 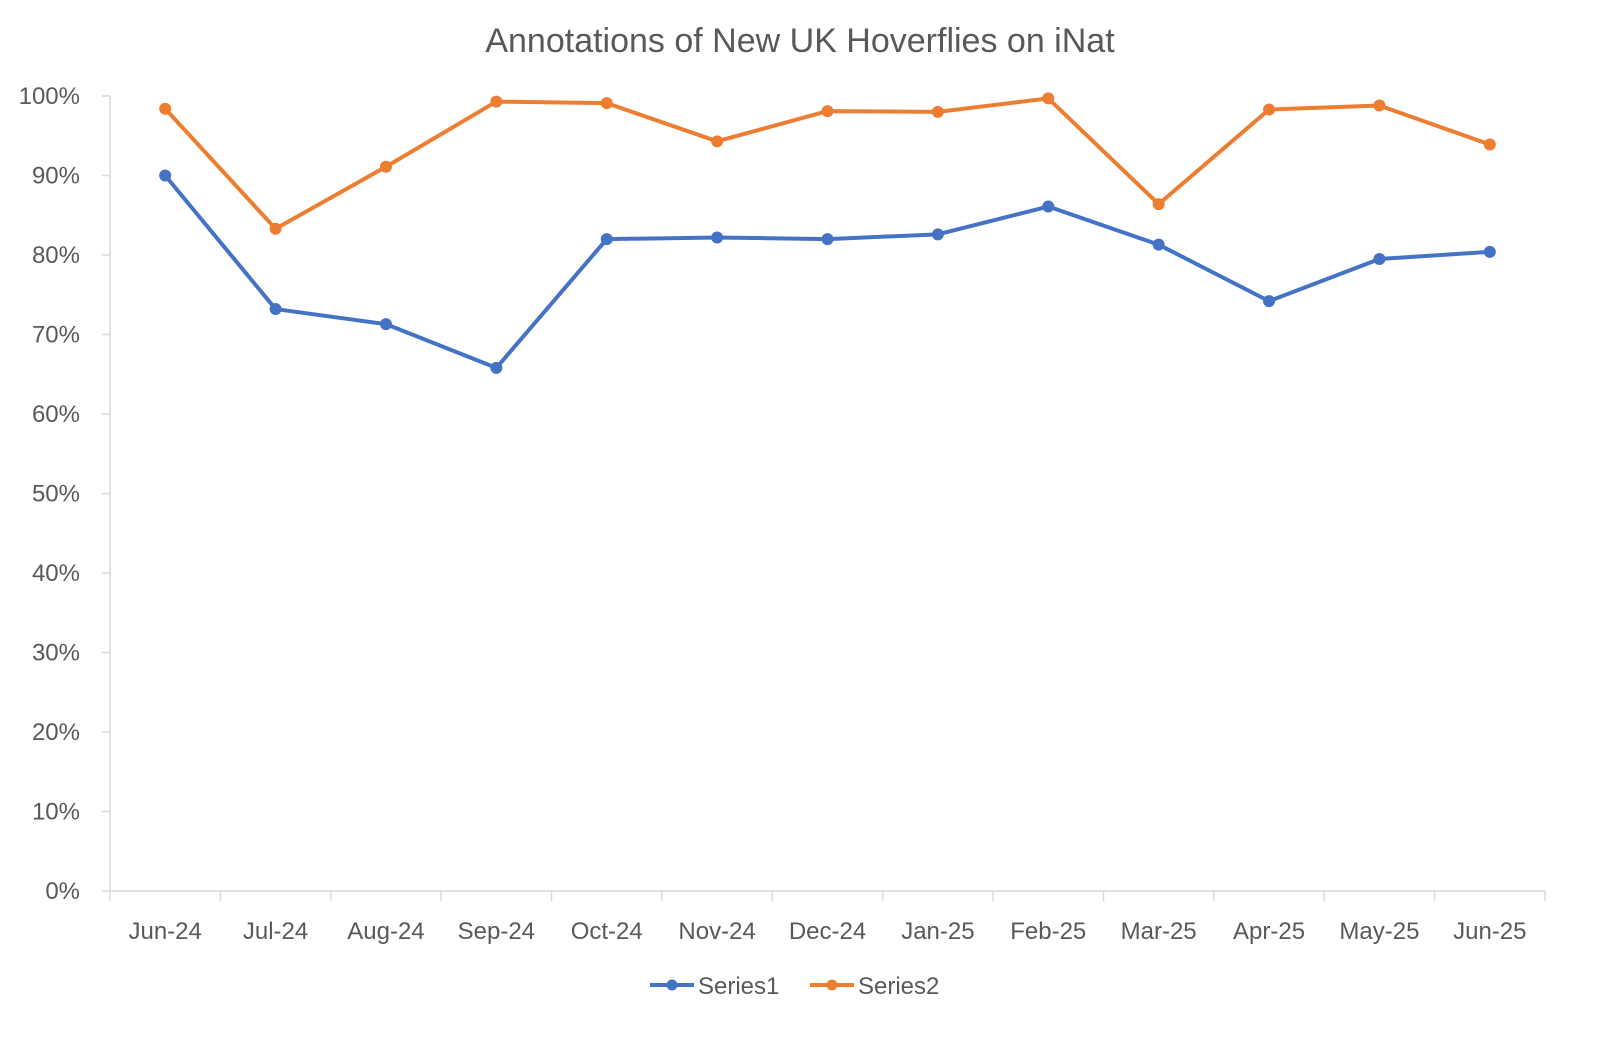 I want to click on legend-item-series2: Series2, so click(x=874, y=986).